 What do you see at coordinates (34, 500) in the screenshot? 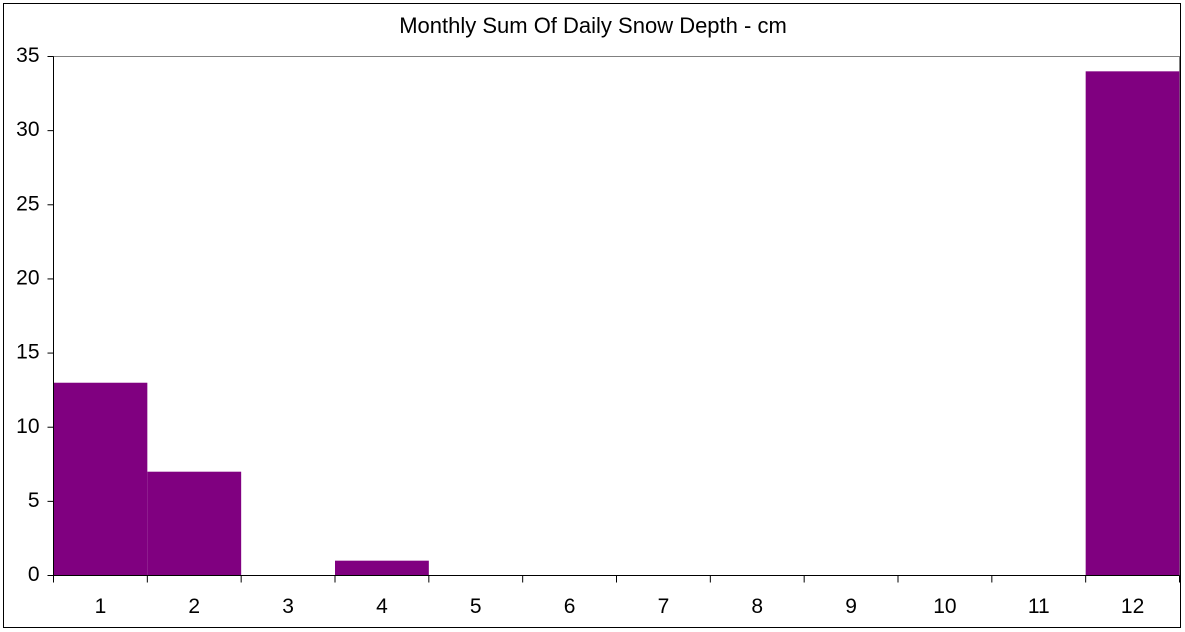
I see `y-tick-label: 5` at bounding box center [34, 500].